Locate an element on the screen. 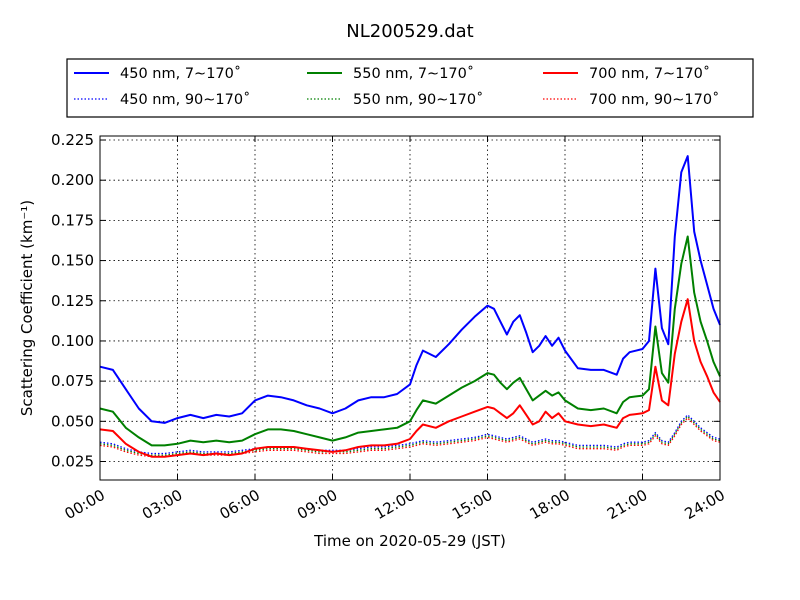  y-tick-label: 0.075 is located at coordinates (72, 381).